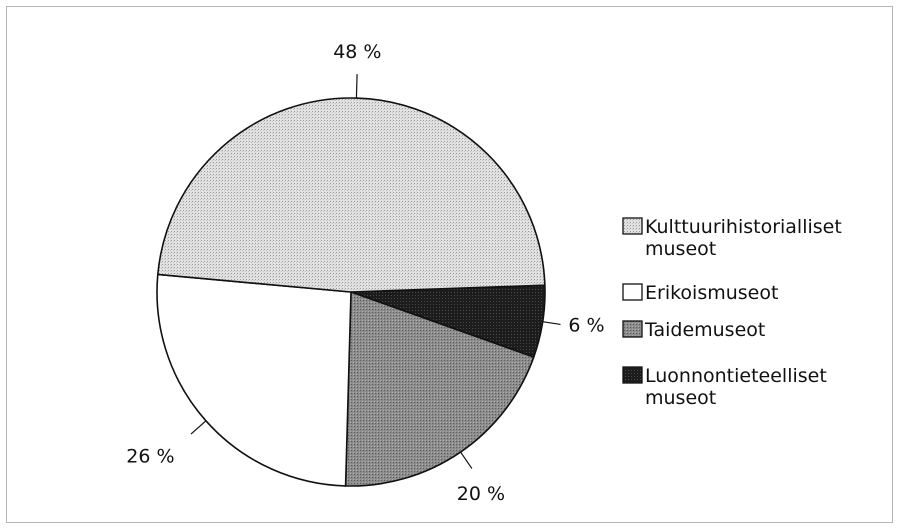 This screenshot has width=901, height=531. Describe the element at coordinates (680, 249) in the screenshot. I see `legend-label-kulttuurihistorialliset-museot-line-2: museot` at that location.